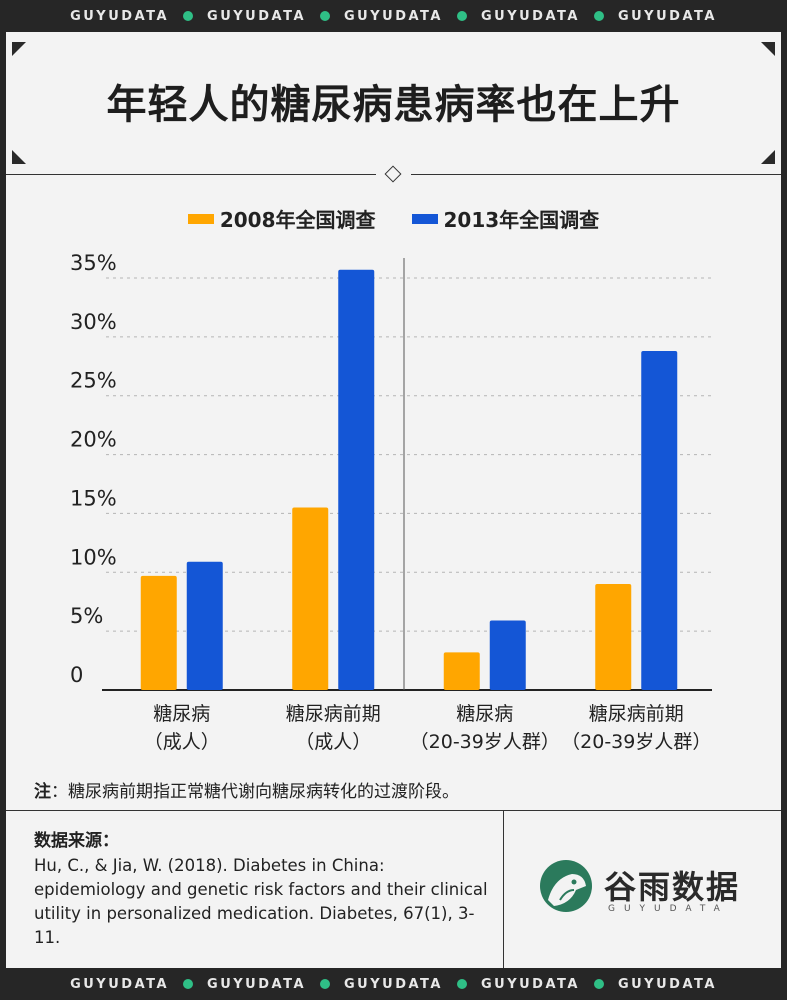  What do you see at coordinates (93, 322) in the screenshot?
I see `y-tick-label: 30%` at bounding box center [93, 322].